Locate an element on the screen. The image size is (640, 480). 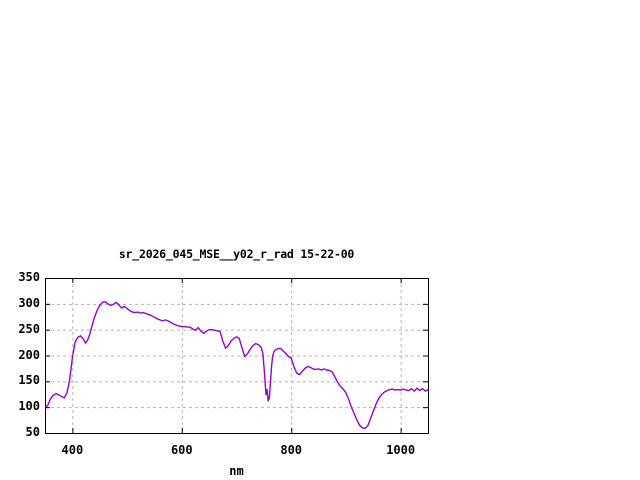
ytick-label-250: 250 is located at coordinates (29, 328).